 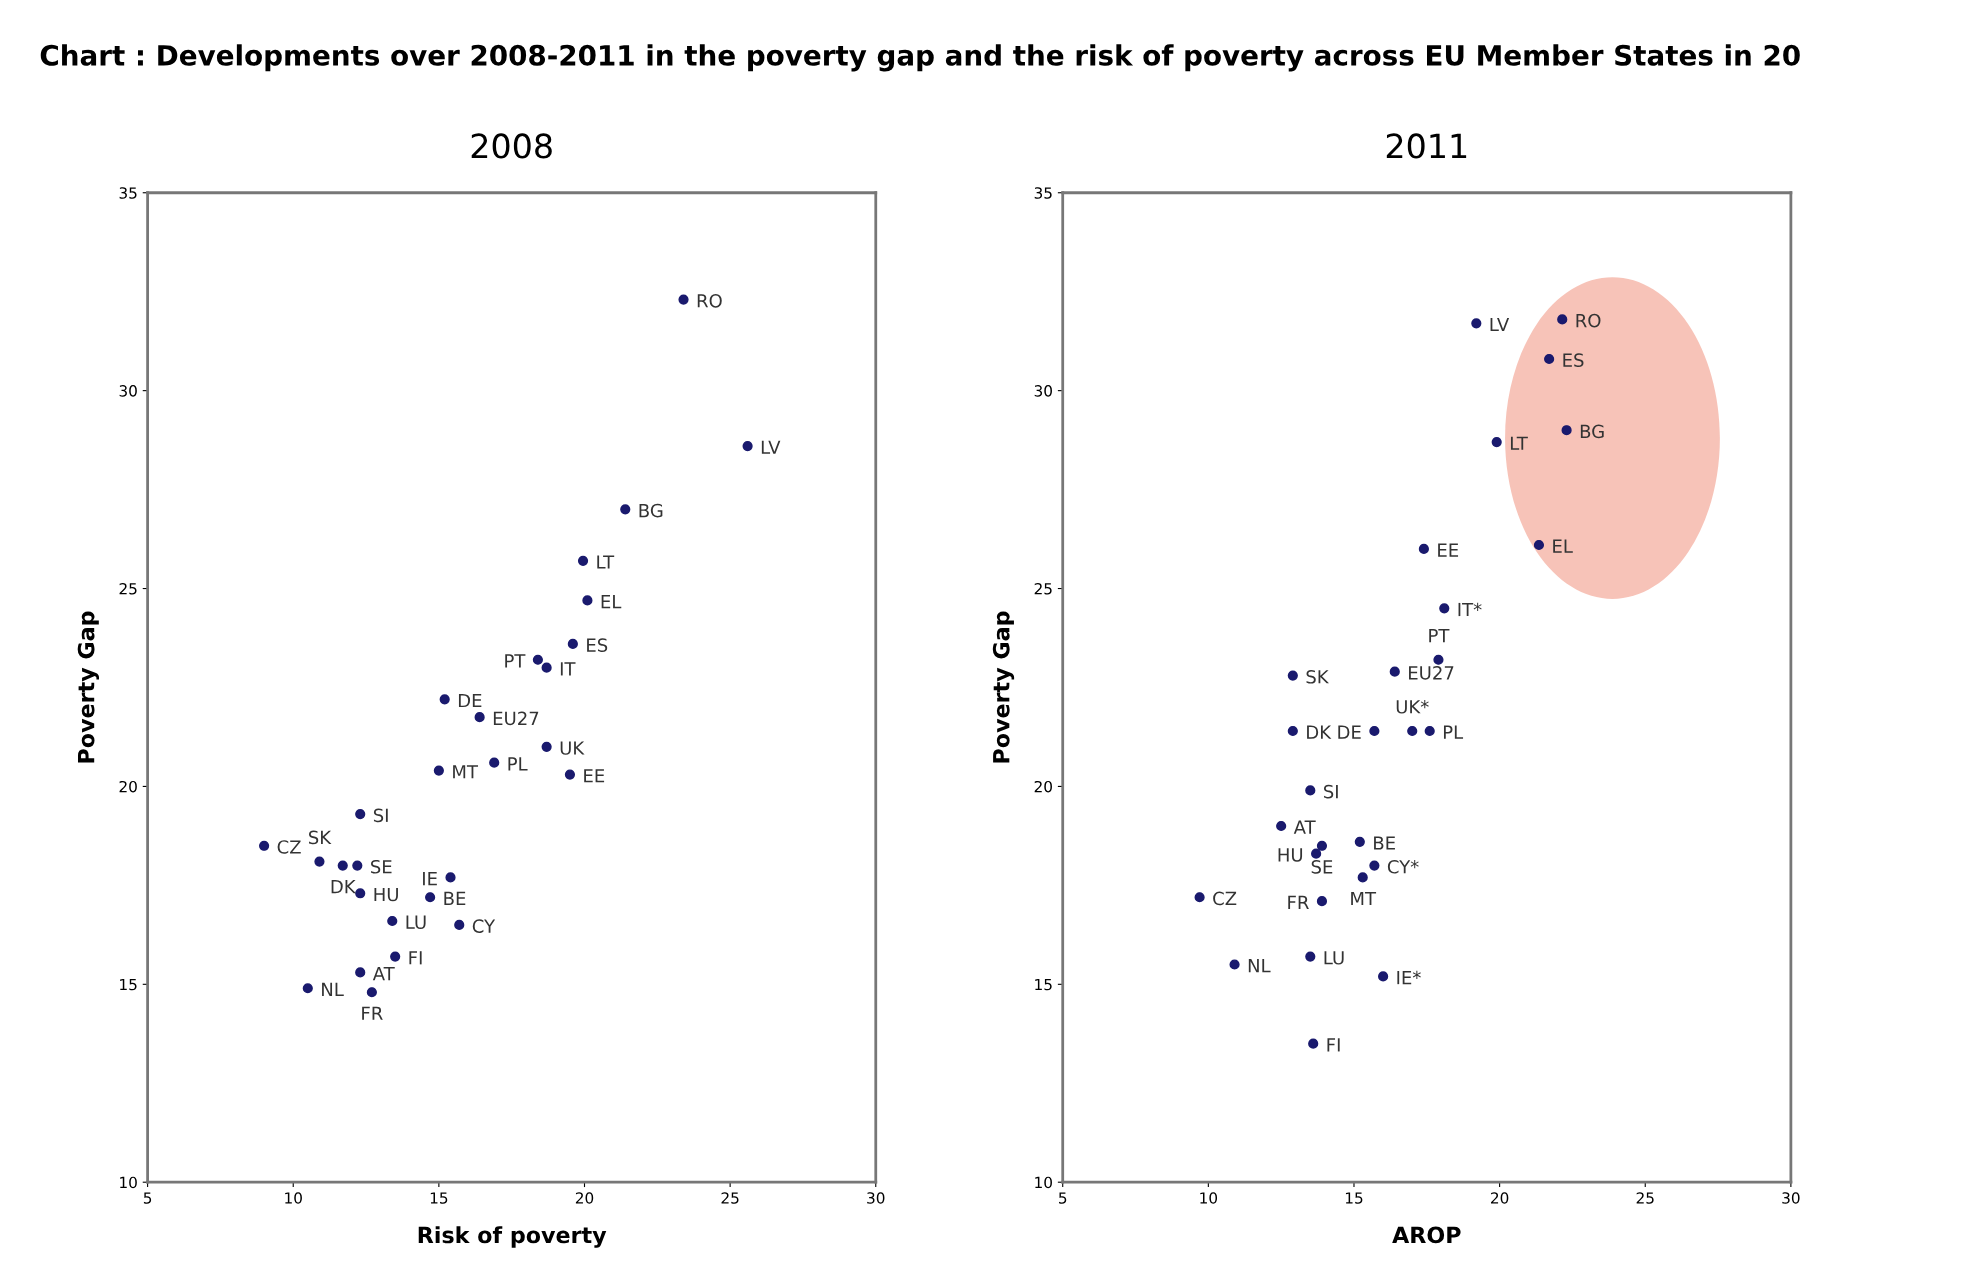 What do you see at coordinates (651, 510) in the screenshot?
I see `annotation: BG` at bounding box center [651, 510].